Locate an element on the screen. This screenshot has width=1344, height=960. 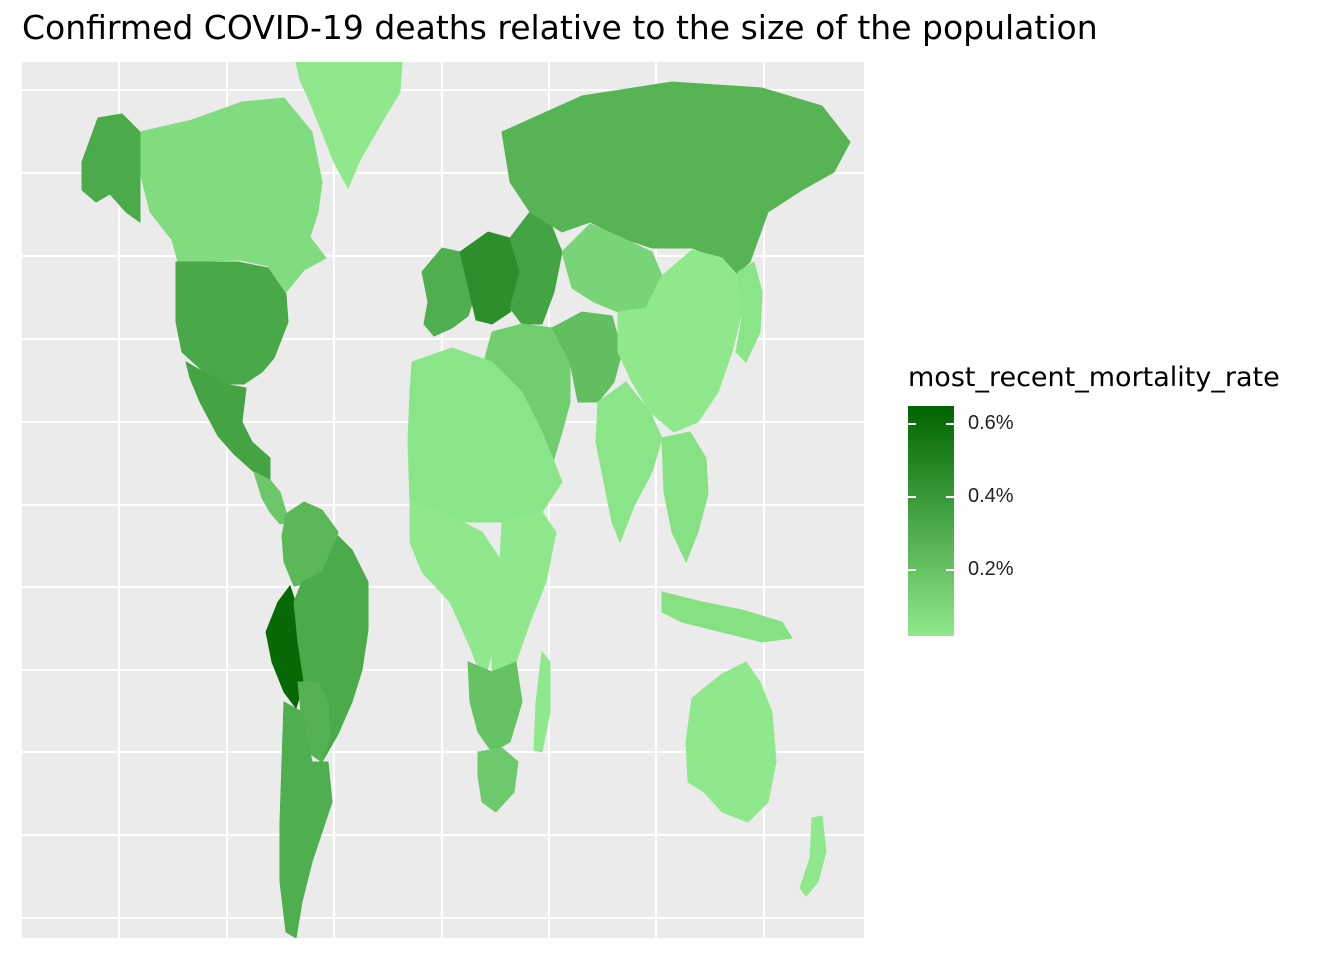
region-canada is located at coordinates (233, 195).